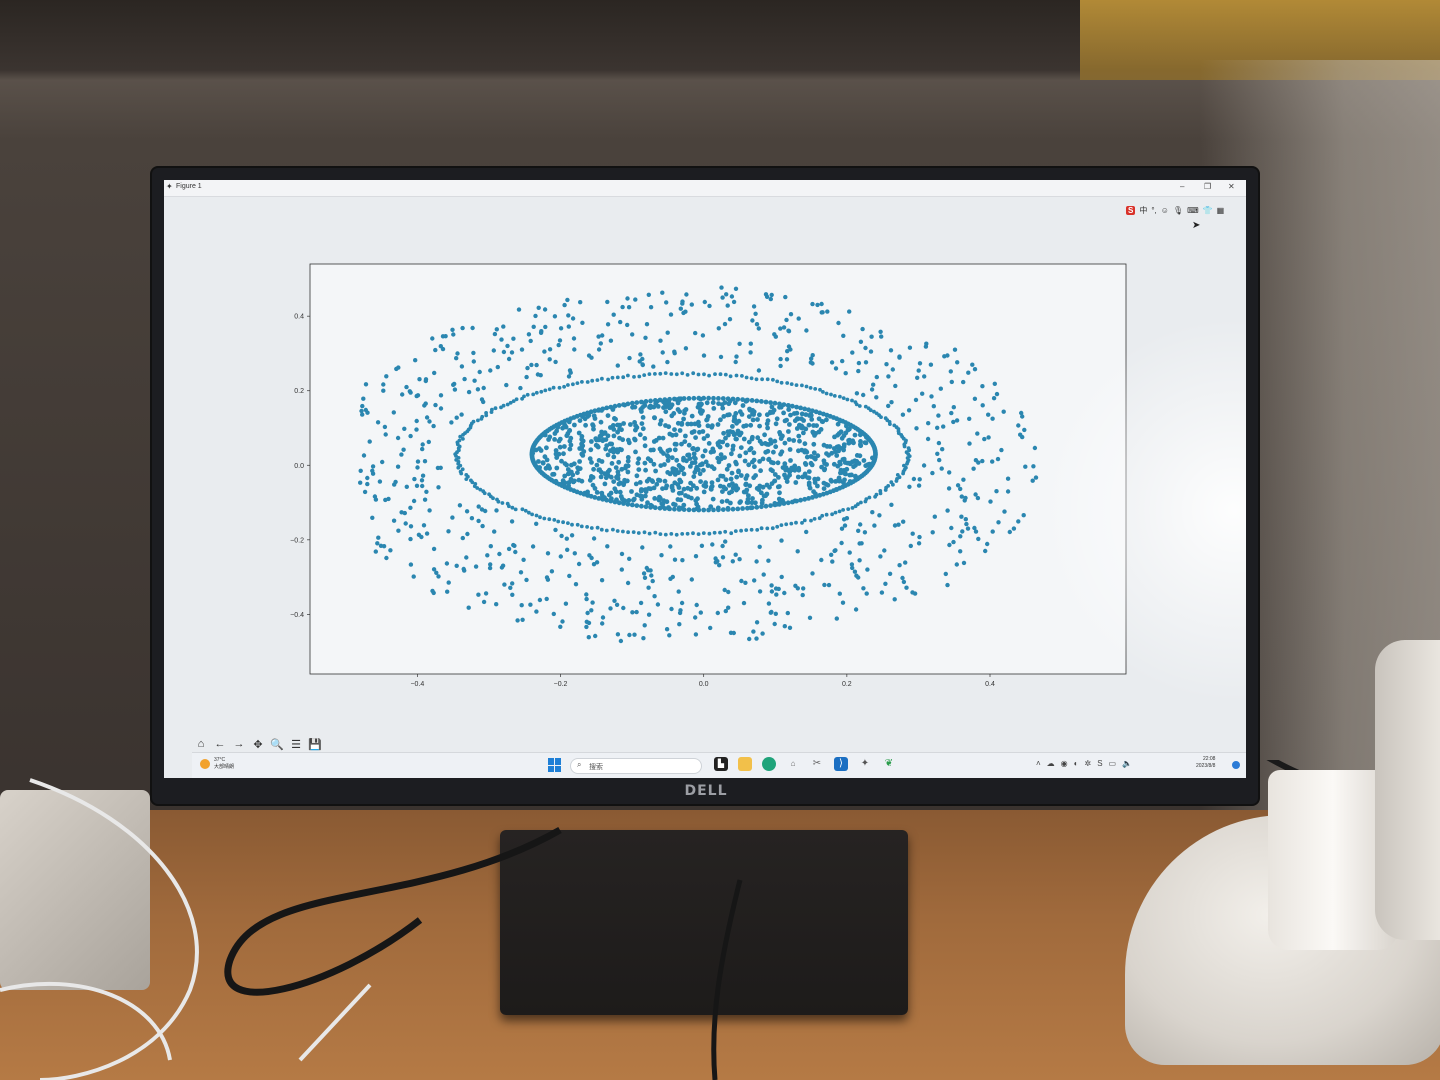 The width and height of the screenshot is (1440, 1080). Describe the element at coordinates (1050, 763) in the screenshot. I see `tray-cloud-icon: ☁` at that location.